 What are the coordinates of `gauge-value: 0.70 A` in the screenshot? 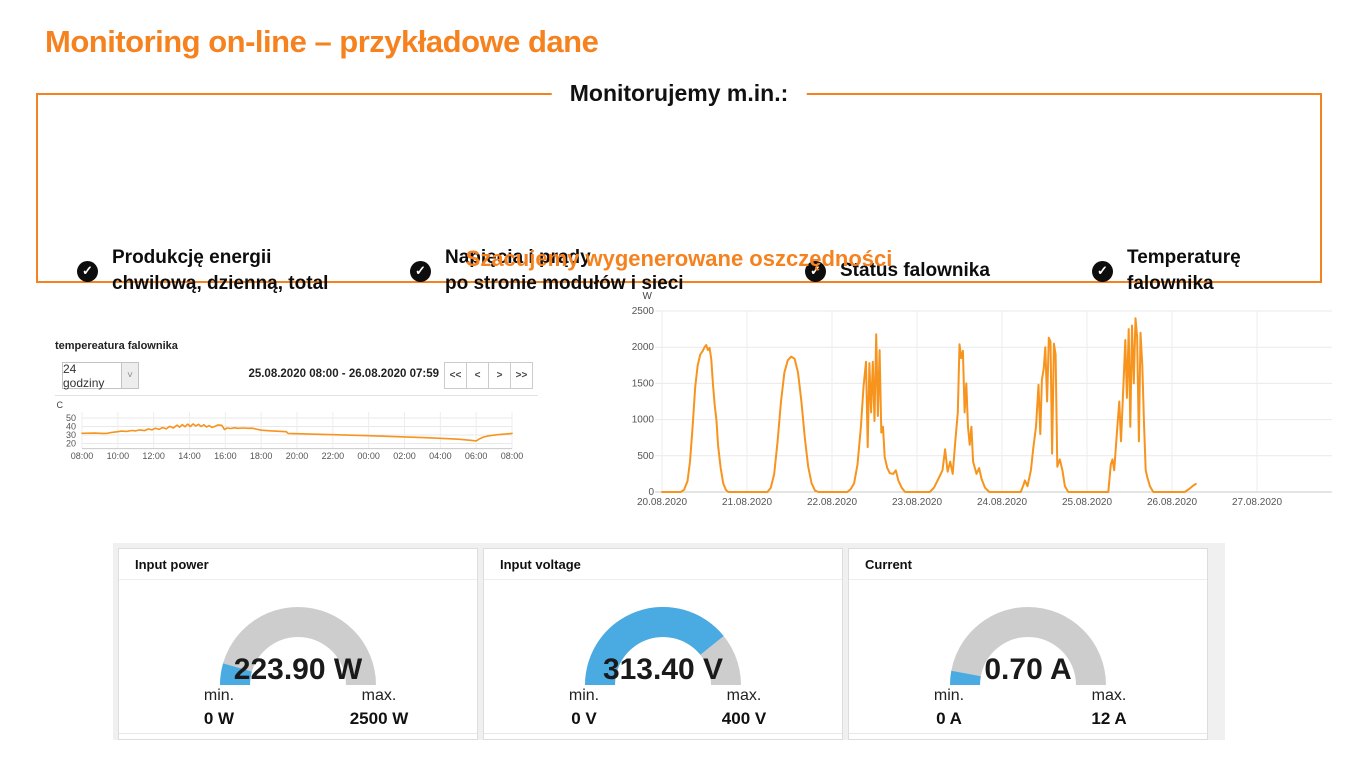 It's located at (1028, 669).